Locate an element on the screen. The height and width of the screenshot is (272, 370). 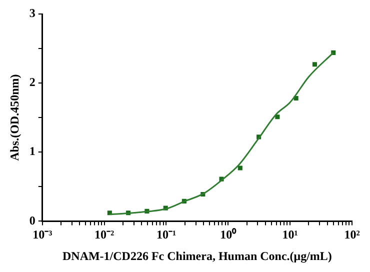
x-tick-label: 10⁻³ is located at coordinates (42, 234).